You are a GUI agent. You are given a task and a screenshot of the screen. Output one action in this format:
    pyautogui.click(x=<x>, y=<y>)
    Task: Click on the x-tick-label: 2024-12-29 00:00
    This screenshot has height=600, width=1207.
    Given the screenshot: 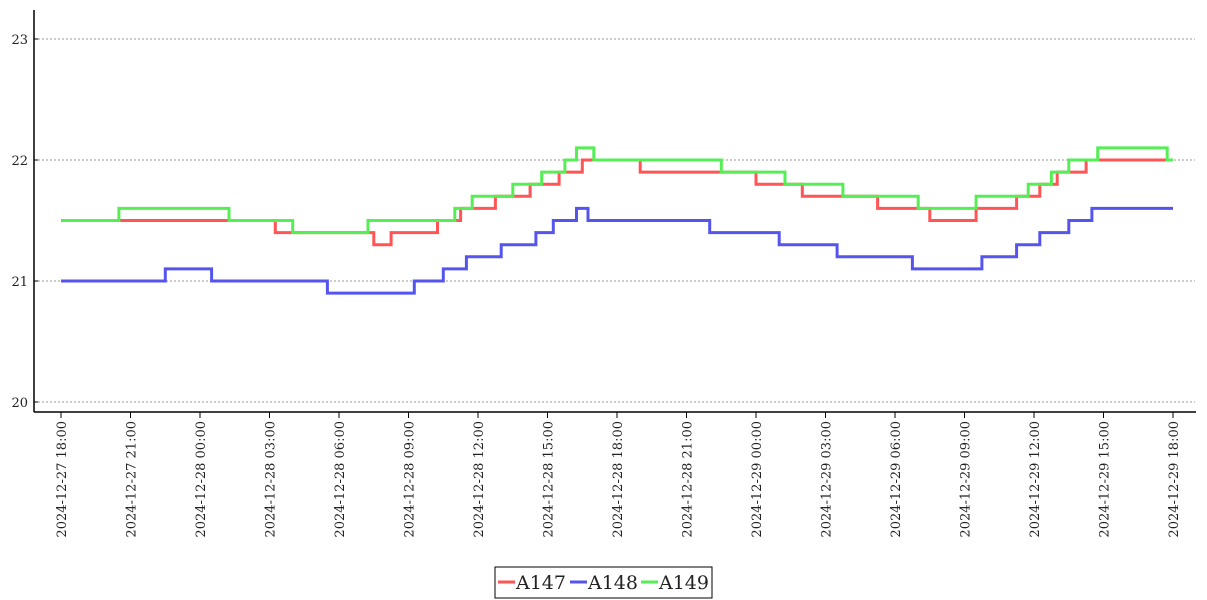 What is the action you would take?
    pyautogui.click(x=757, y=479)
    